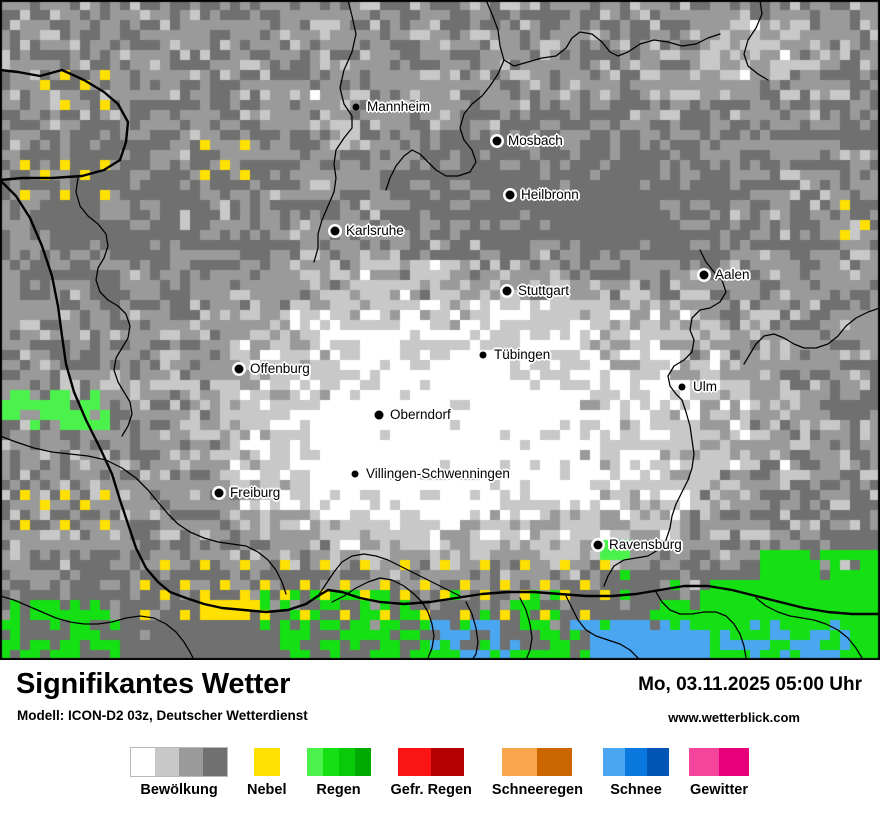  What do you see at coordinates (718, 790) in the screenshot?
I see `legend-label: Gewitter` at bounding box center [718, 790].